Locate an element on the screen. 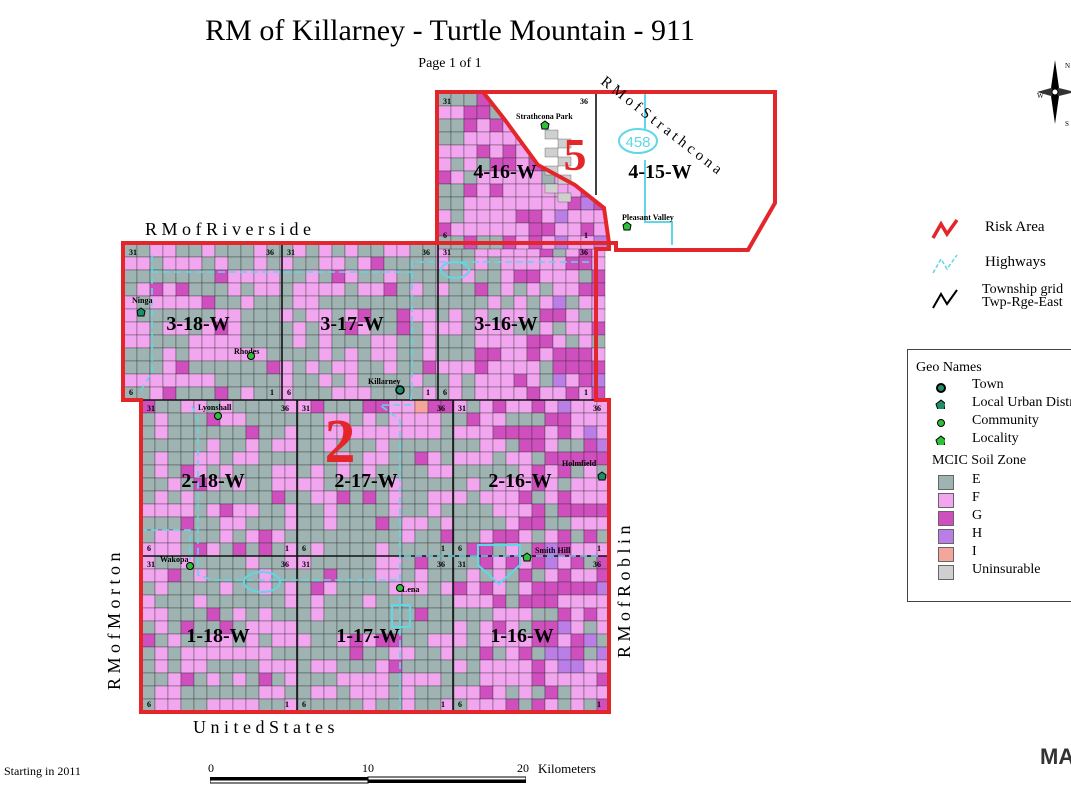  highway-shield-458: 458 is located at coordinates (638, 141).